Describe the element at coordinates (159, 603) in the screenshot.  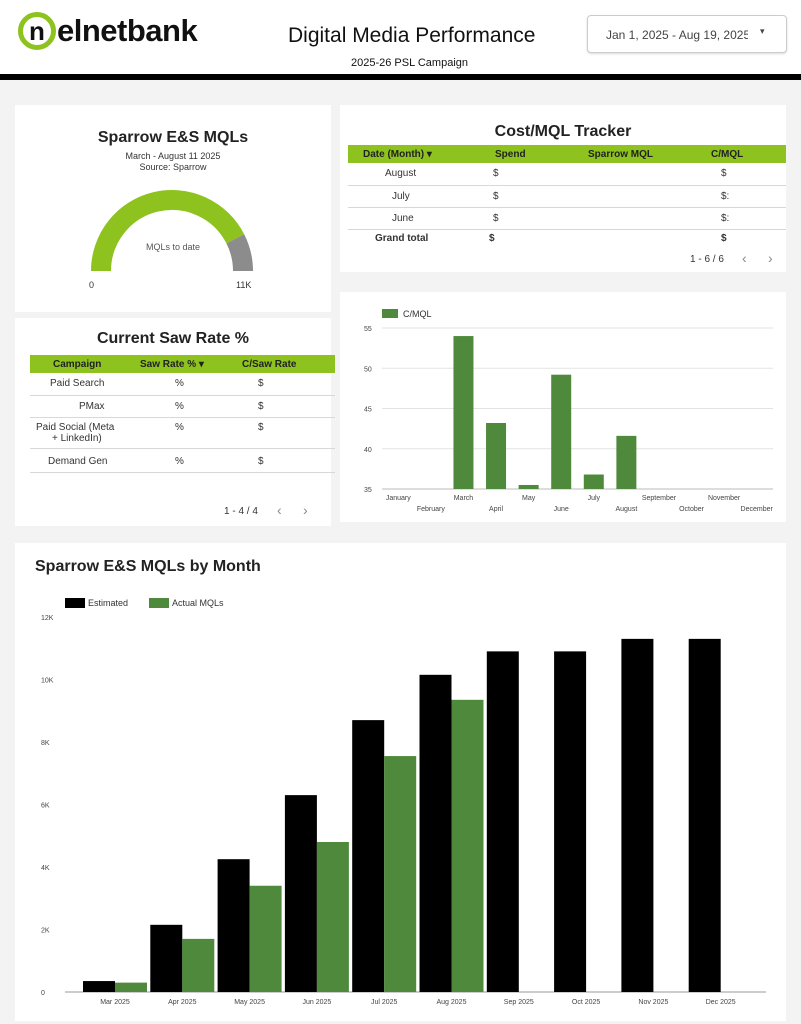
I see `legend-swatch-actual` at that location.